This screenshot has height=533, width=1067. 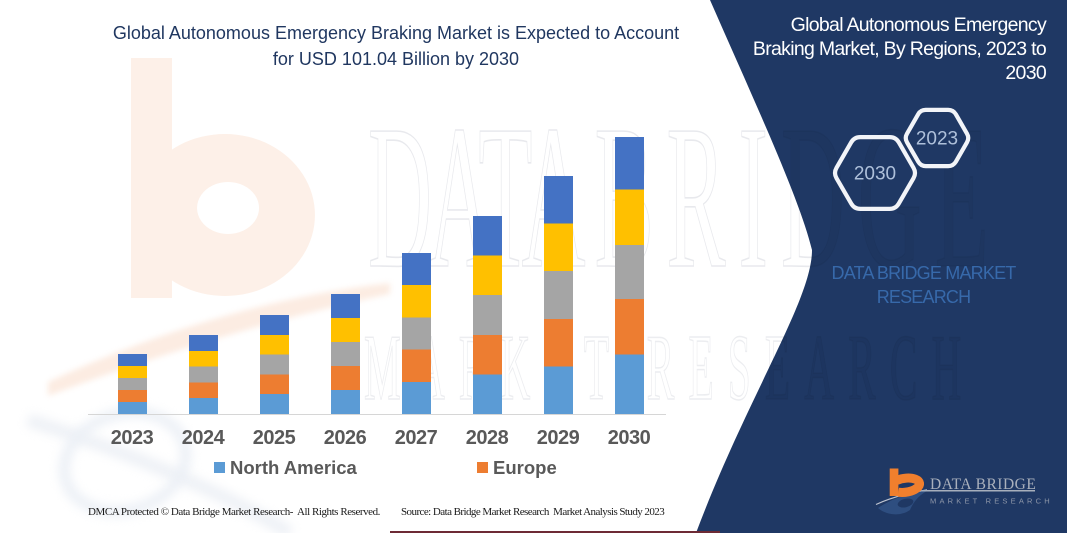 I want to click on svg-text: 2023, so click(x=937, y=139).